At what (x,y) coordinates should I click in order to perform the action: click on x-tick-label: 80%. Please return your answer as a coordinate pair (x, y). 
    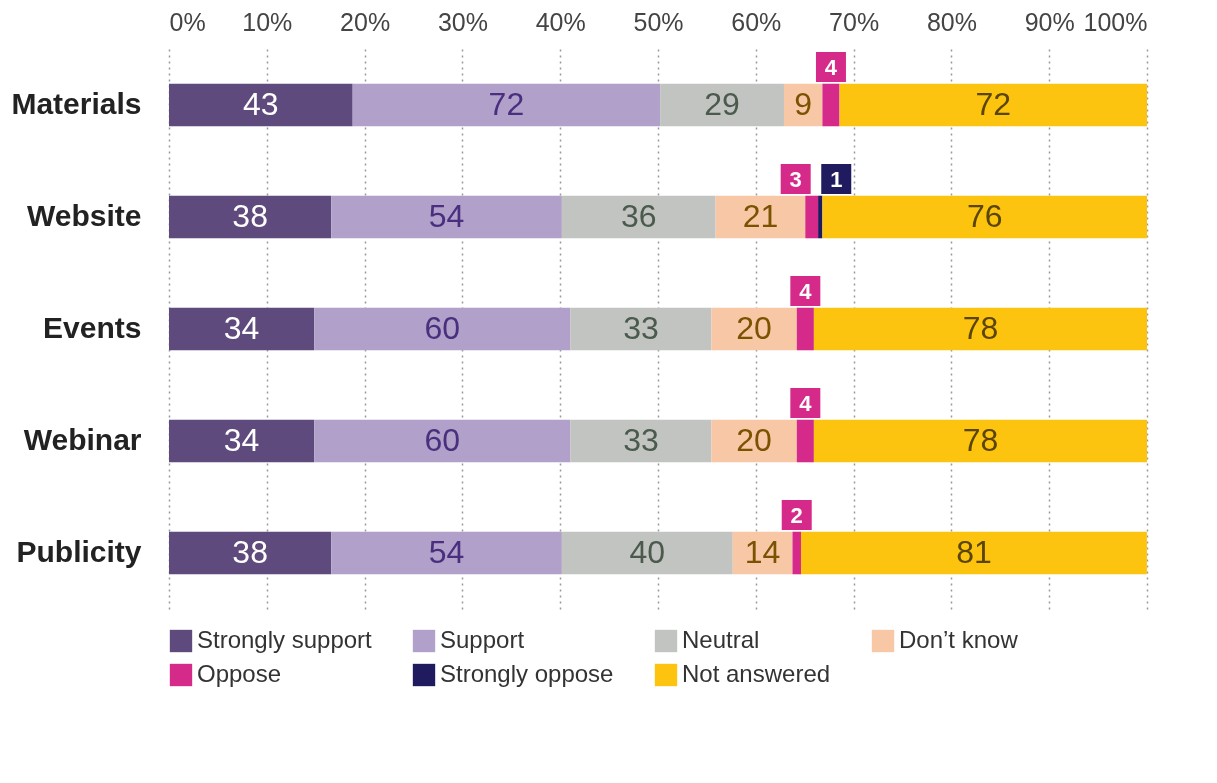
    Looking at the image, I should click on (951, 21).